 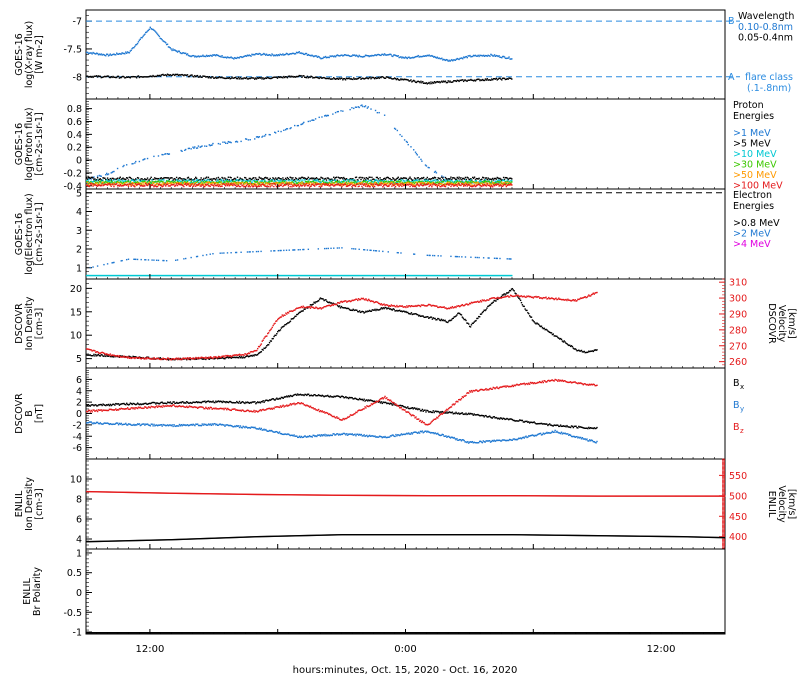 What do you see at coordinates (74, 109) in the screenshot?
I see `y-tick-label: 0.8` at bounding box center [74, 109].